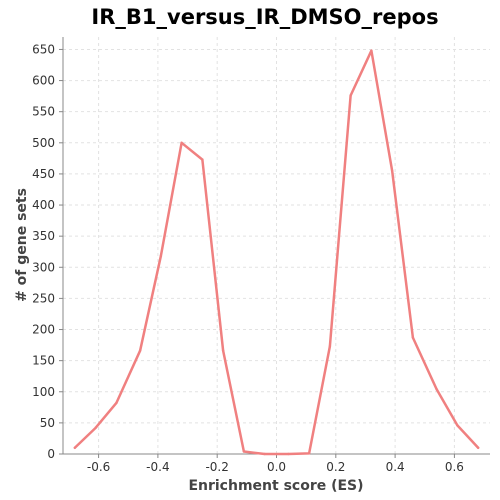 Image resolution: width=500 pixels, height=500 pixels. What do you see at coordinates (43, 81) in the screenshot?
I see `y-tick-label: 600` at bounding box center [43, 81].